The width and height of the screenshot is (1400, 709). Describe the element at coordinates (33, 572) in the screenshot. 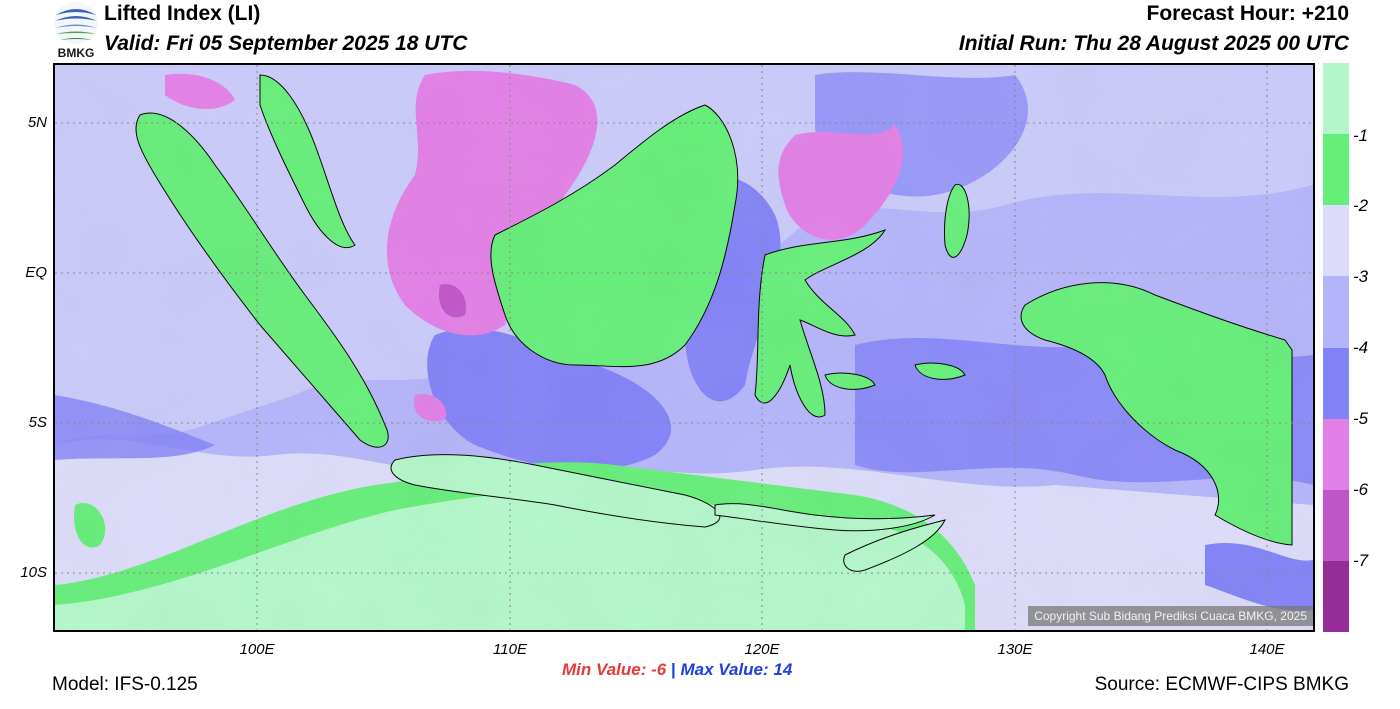

I see `lat-label: 10S` at that location.